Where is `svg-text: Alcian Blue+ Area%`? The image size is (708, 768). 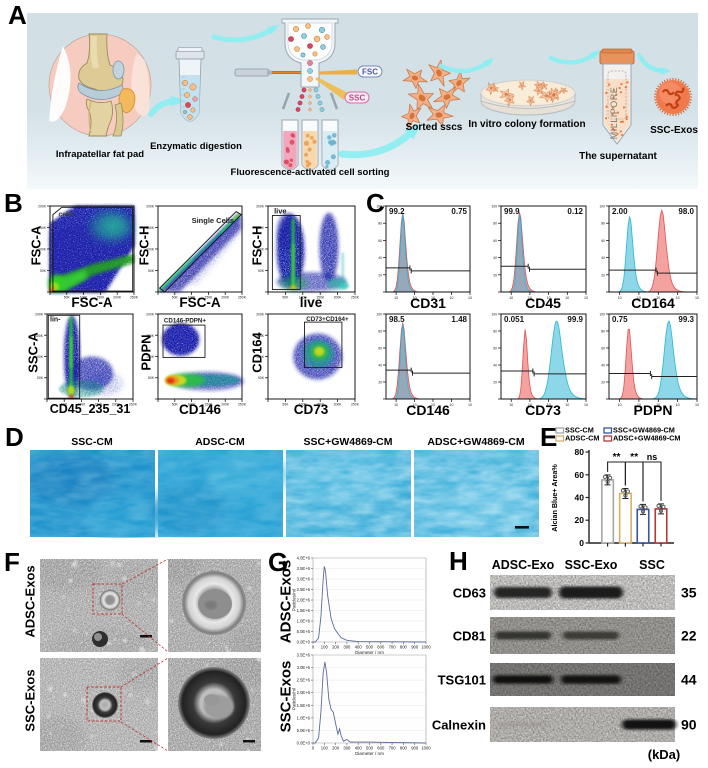 svg-text: Alcian Blue+ Area% is located at coordinates (554, 498).